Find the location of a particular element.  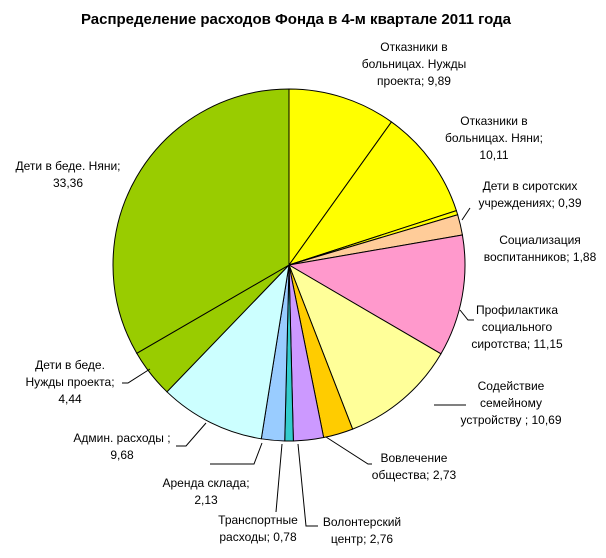

slice-label-6: Содействие семейному устройству ; 10,69 is located at coordinates (510, 403).